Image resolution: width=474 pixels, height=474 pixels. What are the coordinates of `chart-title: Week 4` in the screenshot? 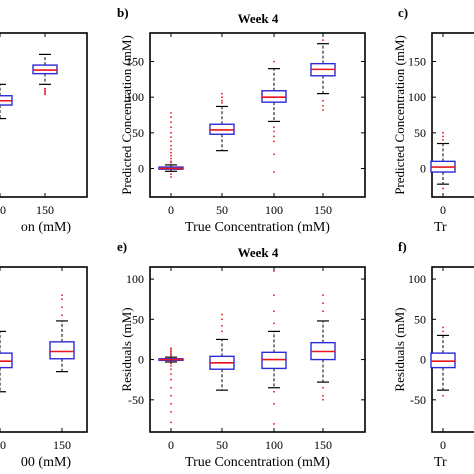 It's located at (258, 252).